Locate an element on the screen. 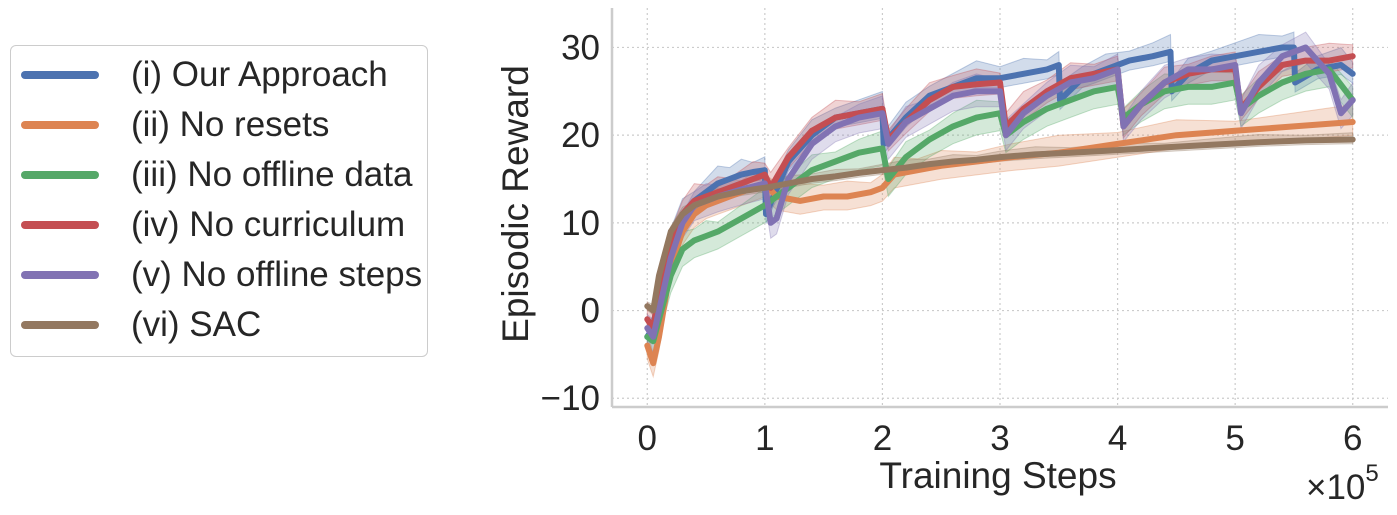 The image size is (1397, 515). x-tick-label: 6 is located at coordinates (1352, 438).